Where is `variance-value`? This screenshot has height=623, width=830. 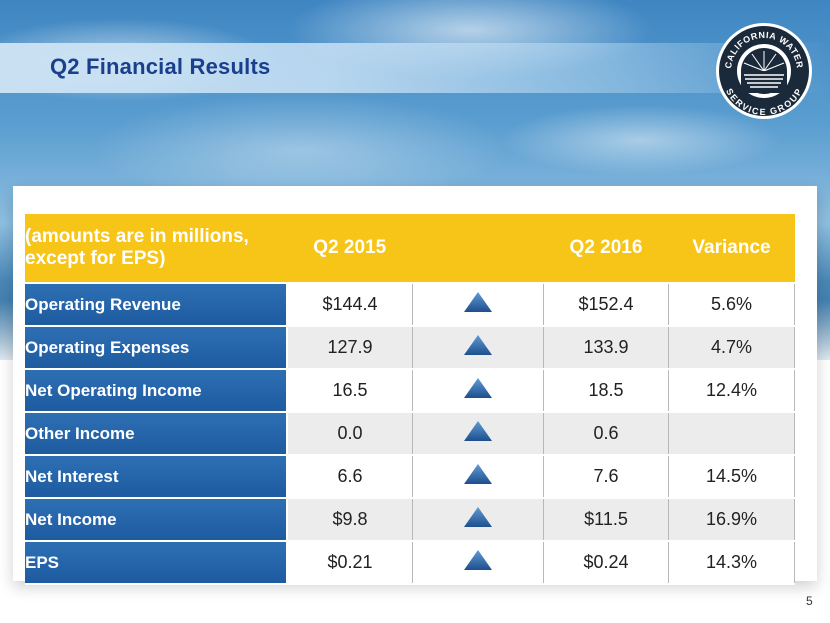 variance-value is located at coordinates (731, 433).